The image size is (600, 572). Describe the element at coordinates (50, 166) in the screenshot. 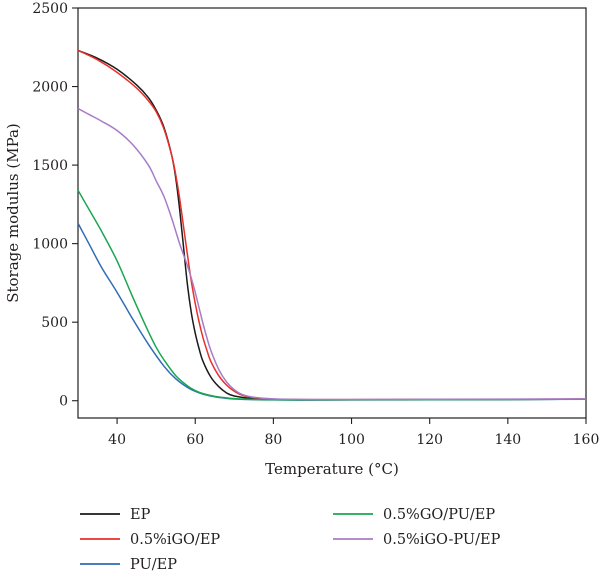

I see `y-tick-label: 1500` at that location.